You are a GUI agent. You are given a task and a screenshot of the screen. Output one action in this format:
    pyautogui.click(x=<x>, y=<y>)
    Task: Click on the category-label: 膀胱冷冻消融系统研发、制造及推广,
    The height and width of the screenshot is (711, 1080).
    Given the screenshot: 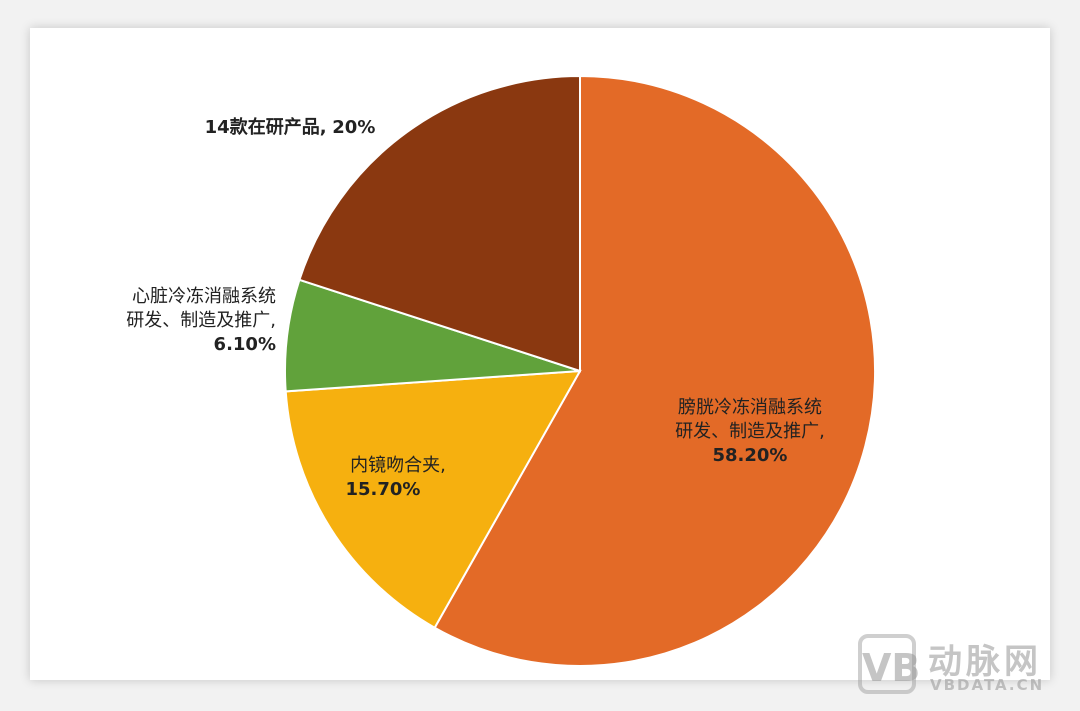 What is the action you would take?
    pyautogui.click(x=750, y=419)
    